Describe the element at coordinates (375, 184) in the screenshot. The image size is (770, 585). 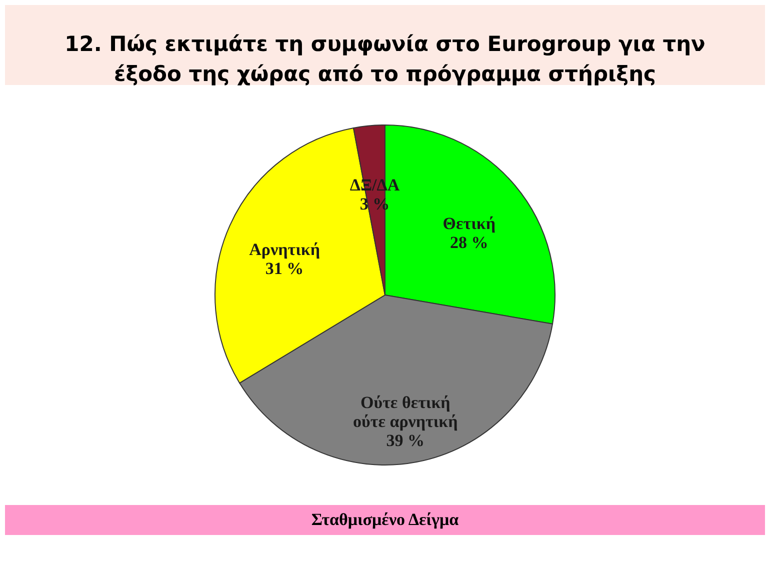
I see `slice-label: ΔΞ/ΔΑ` at that location.